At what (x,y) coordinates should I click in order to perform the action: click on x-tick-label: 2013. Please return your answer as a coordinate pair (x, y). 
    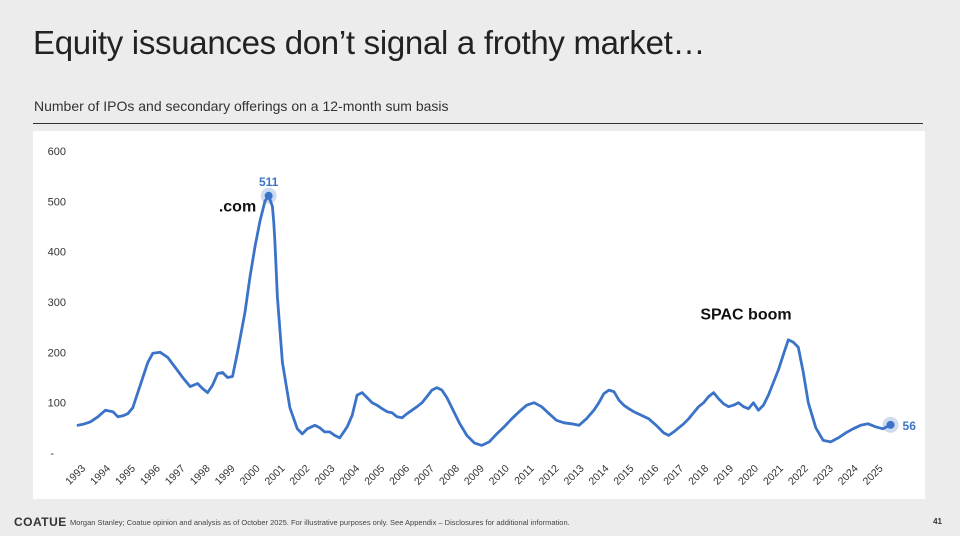
    Looking at the image, I should click on (574, 475).